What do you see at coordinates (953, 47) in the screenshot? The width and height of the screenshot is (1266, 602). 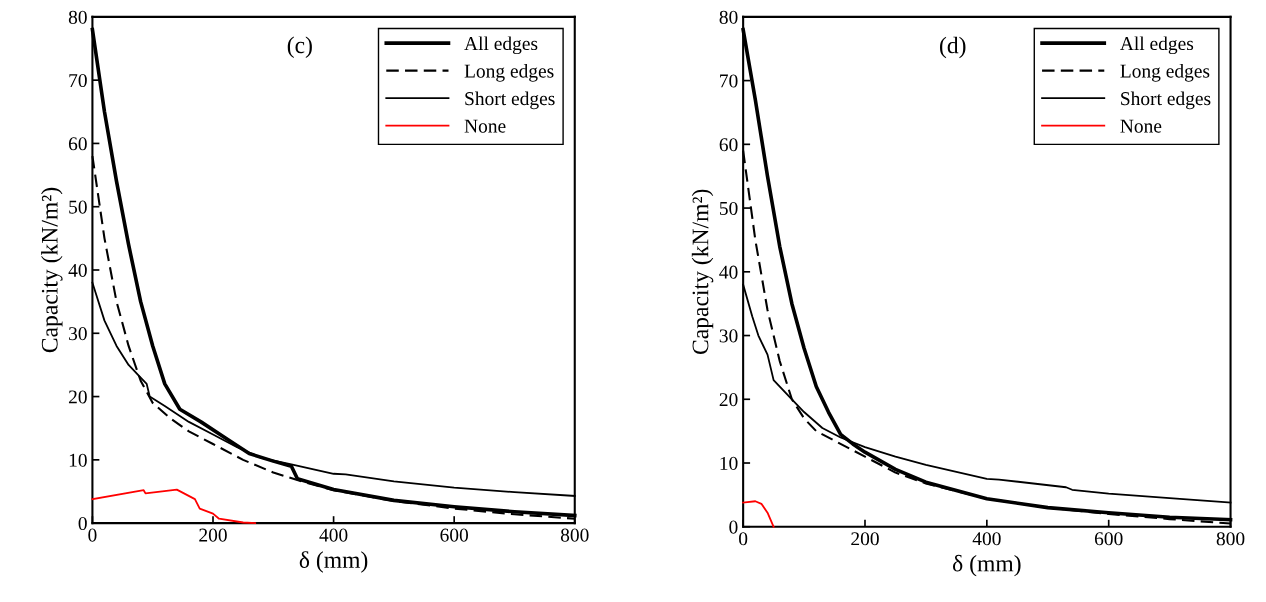 I see `annotation: (d)` at bounding box center [953, 47].